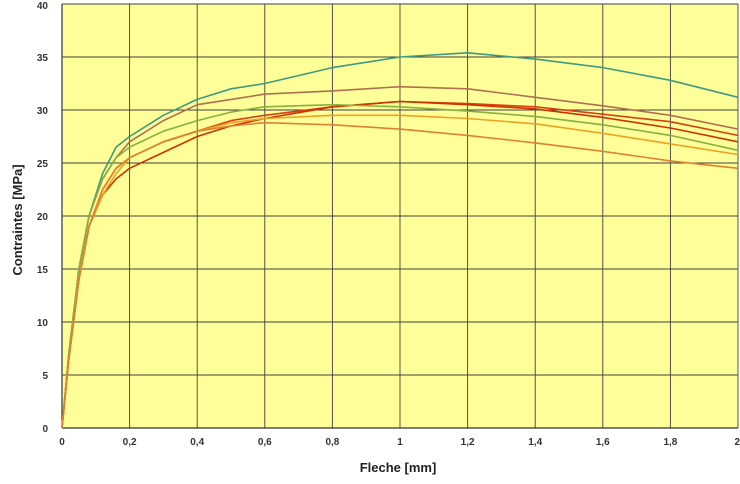 The image size is (740, 484). What do you see at coordinates (468, 442) in the screenshot?
I see `x-tick-label: 1,2` at bounding box center [468, 442].